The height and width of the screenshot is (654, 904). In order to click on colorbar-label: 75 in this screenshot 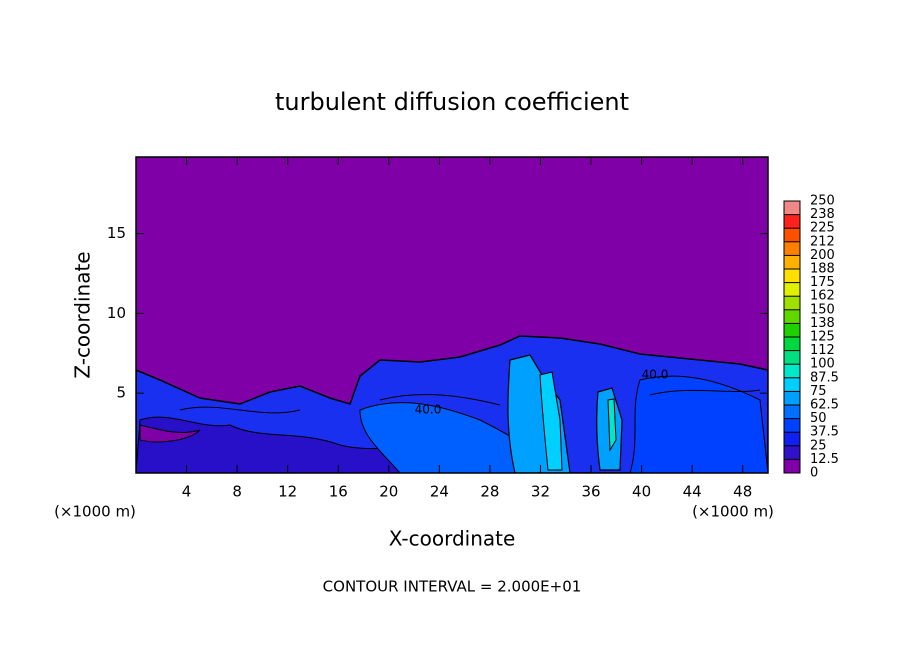, I will do `click(818, 391)`.